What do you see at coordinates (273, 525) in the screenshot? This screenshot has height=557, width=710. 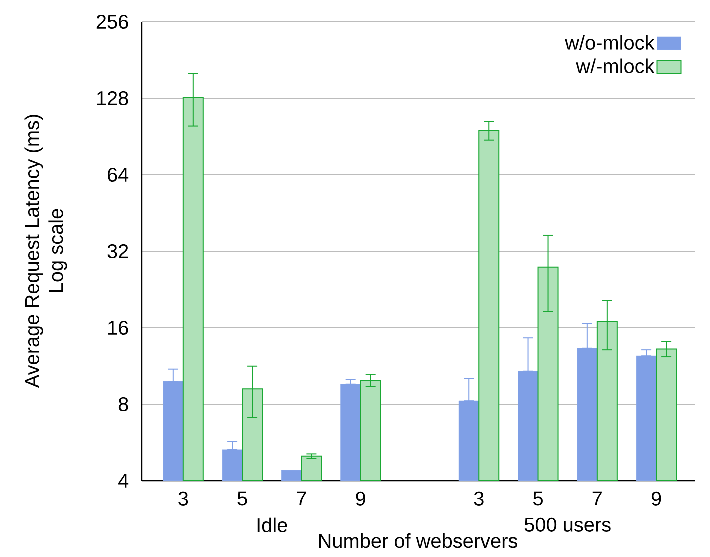 I see `text: Idle` at bounding box center [273, 525].